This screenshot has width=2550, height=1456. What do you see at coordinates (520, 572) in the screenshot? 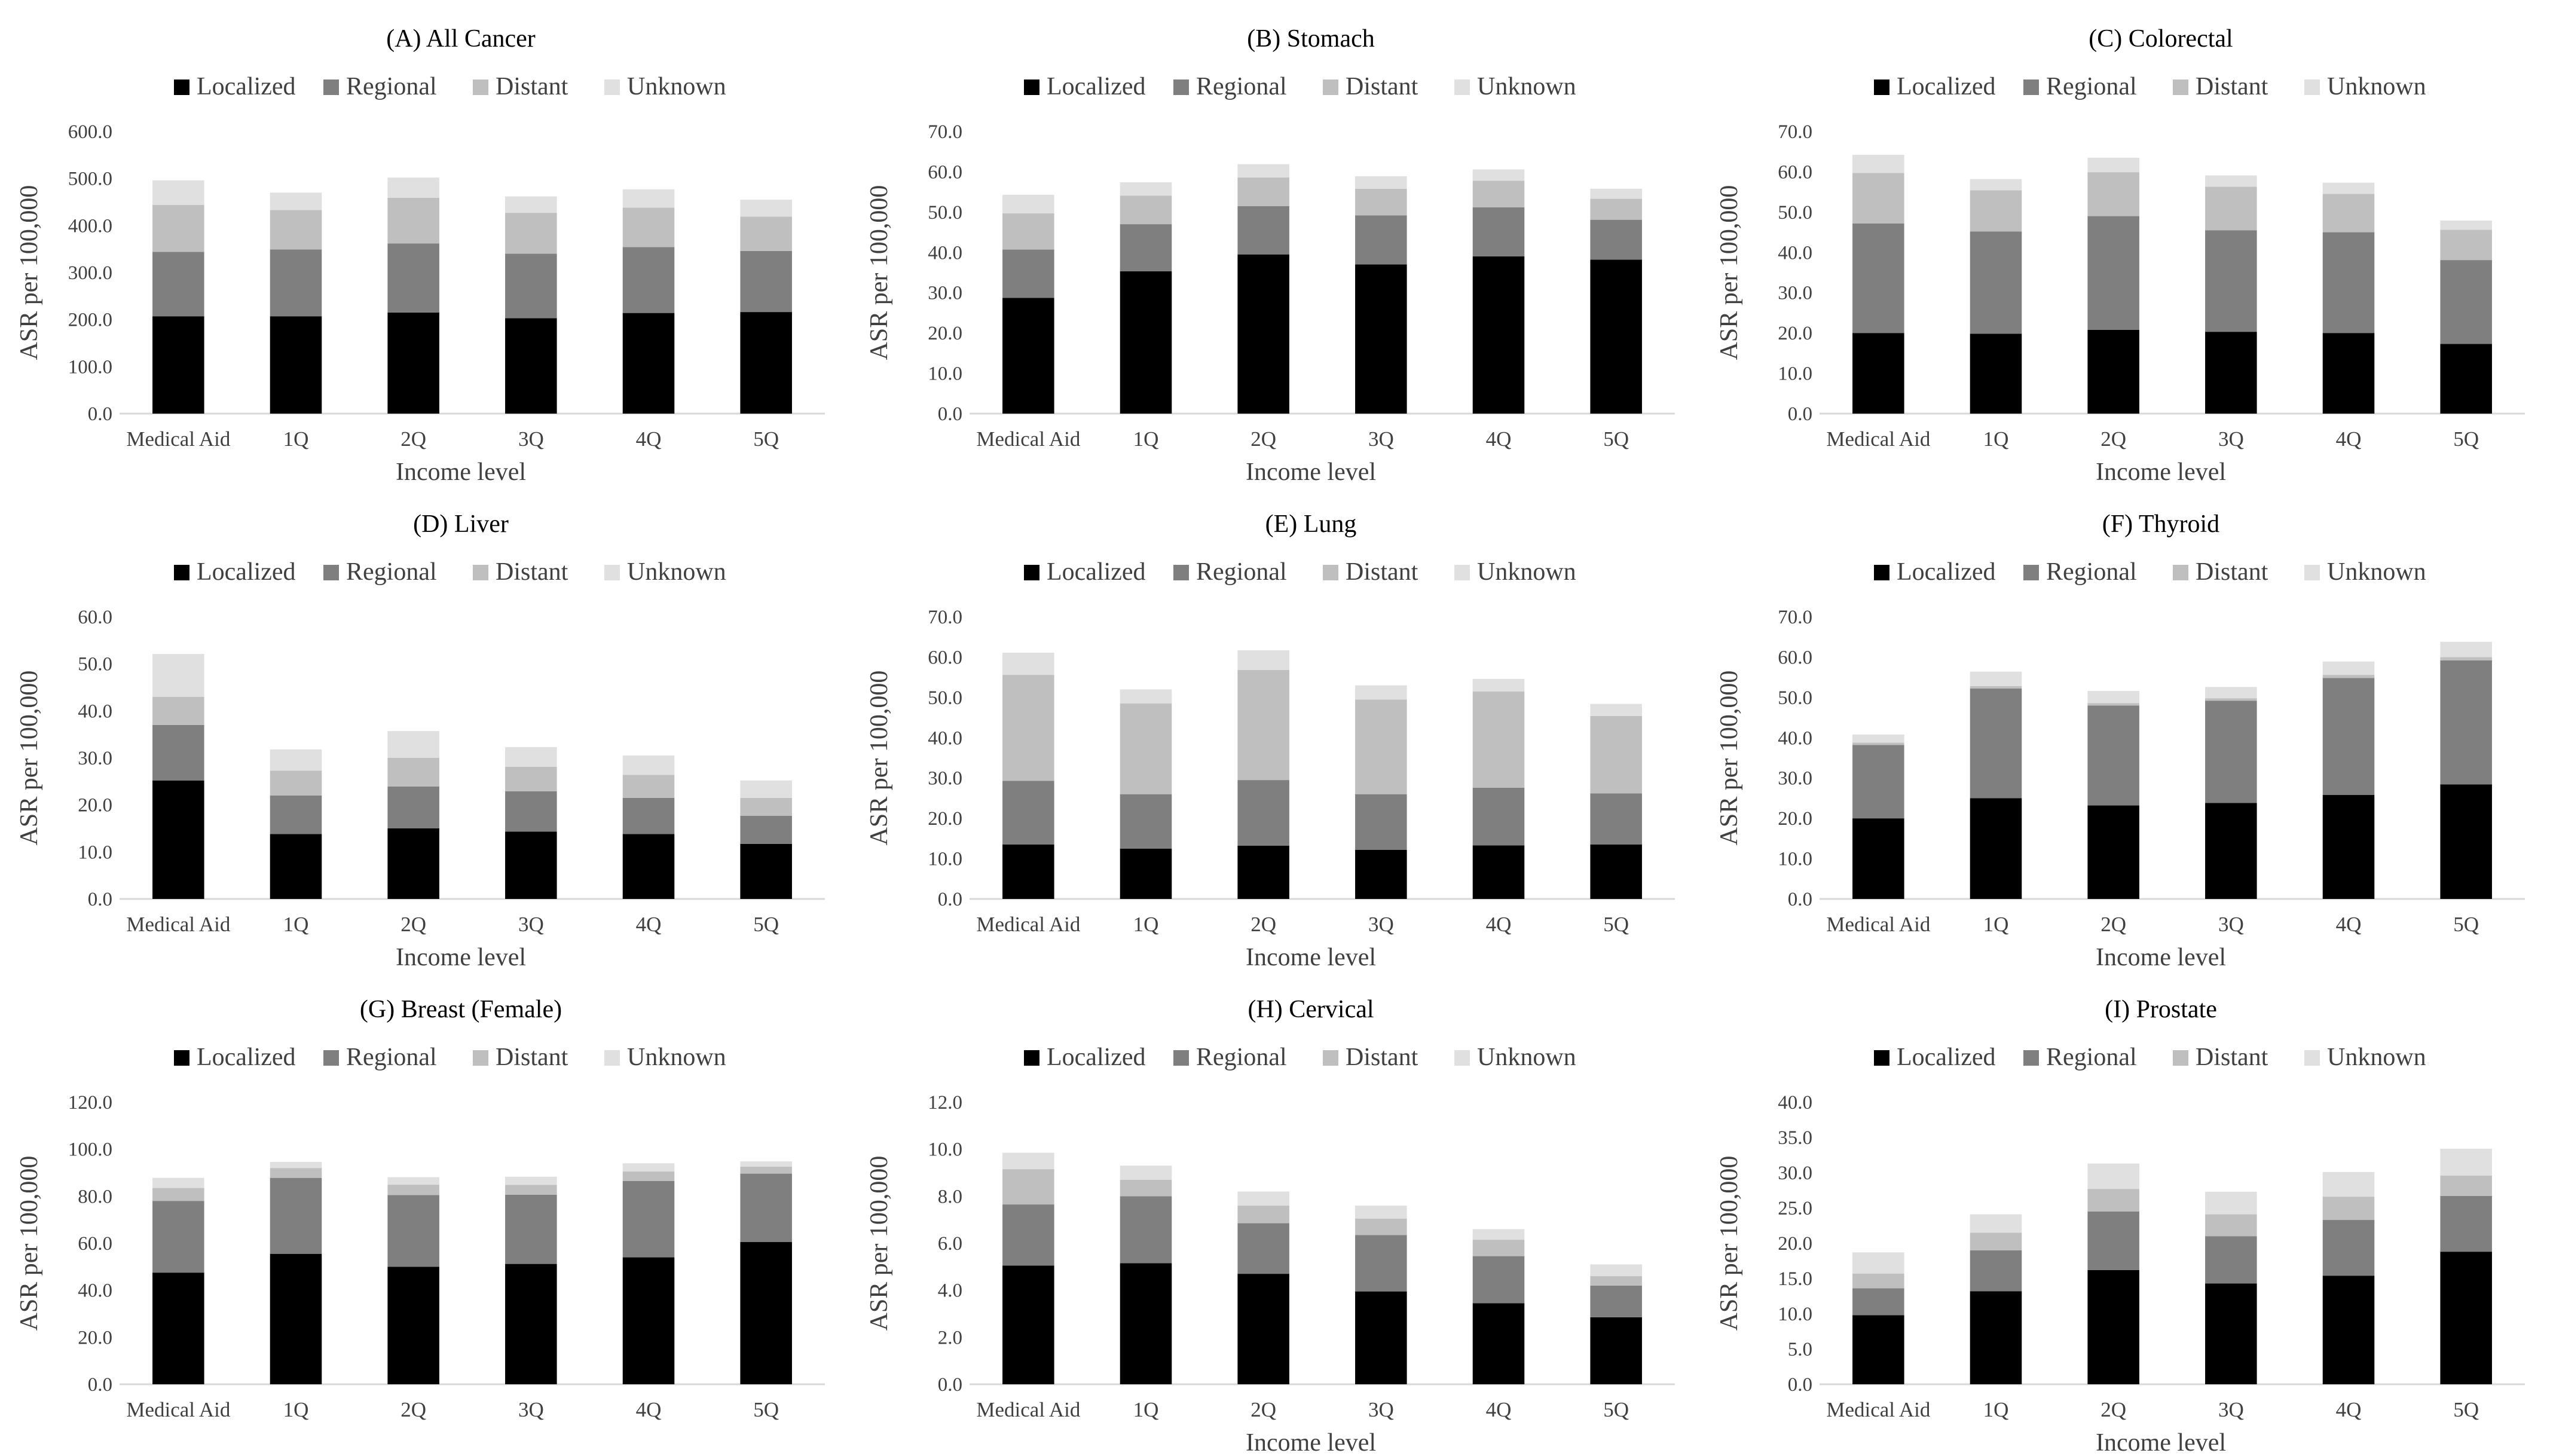
I see `legend-item-distant: Distant` at bounding box center [520, 572].